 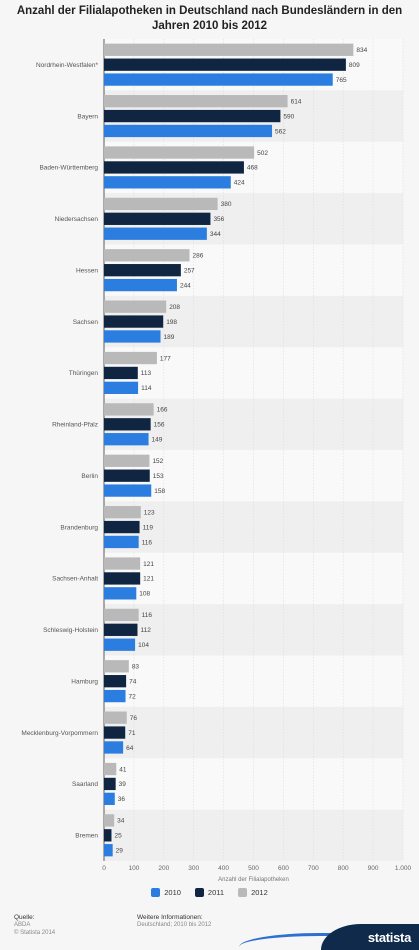 I want to click on x-tick-label: 800, so click(x=343, y=868).